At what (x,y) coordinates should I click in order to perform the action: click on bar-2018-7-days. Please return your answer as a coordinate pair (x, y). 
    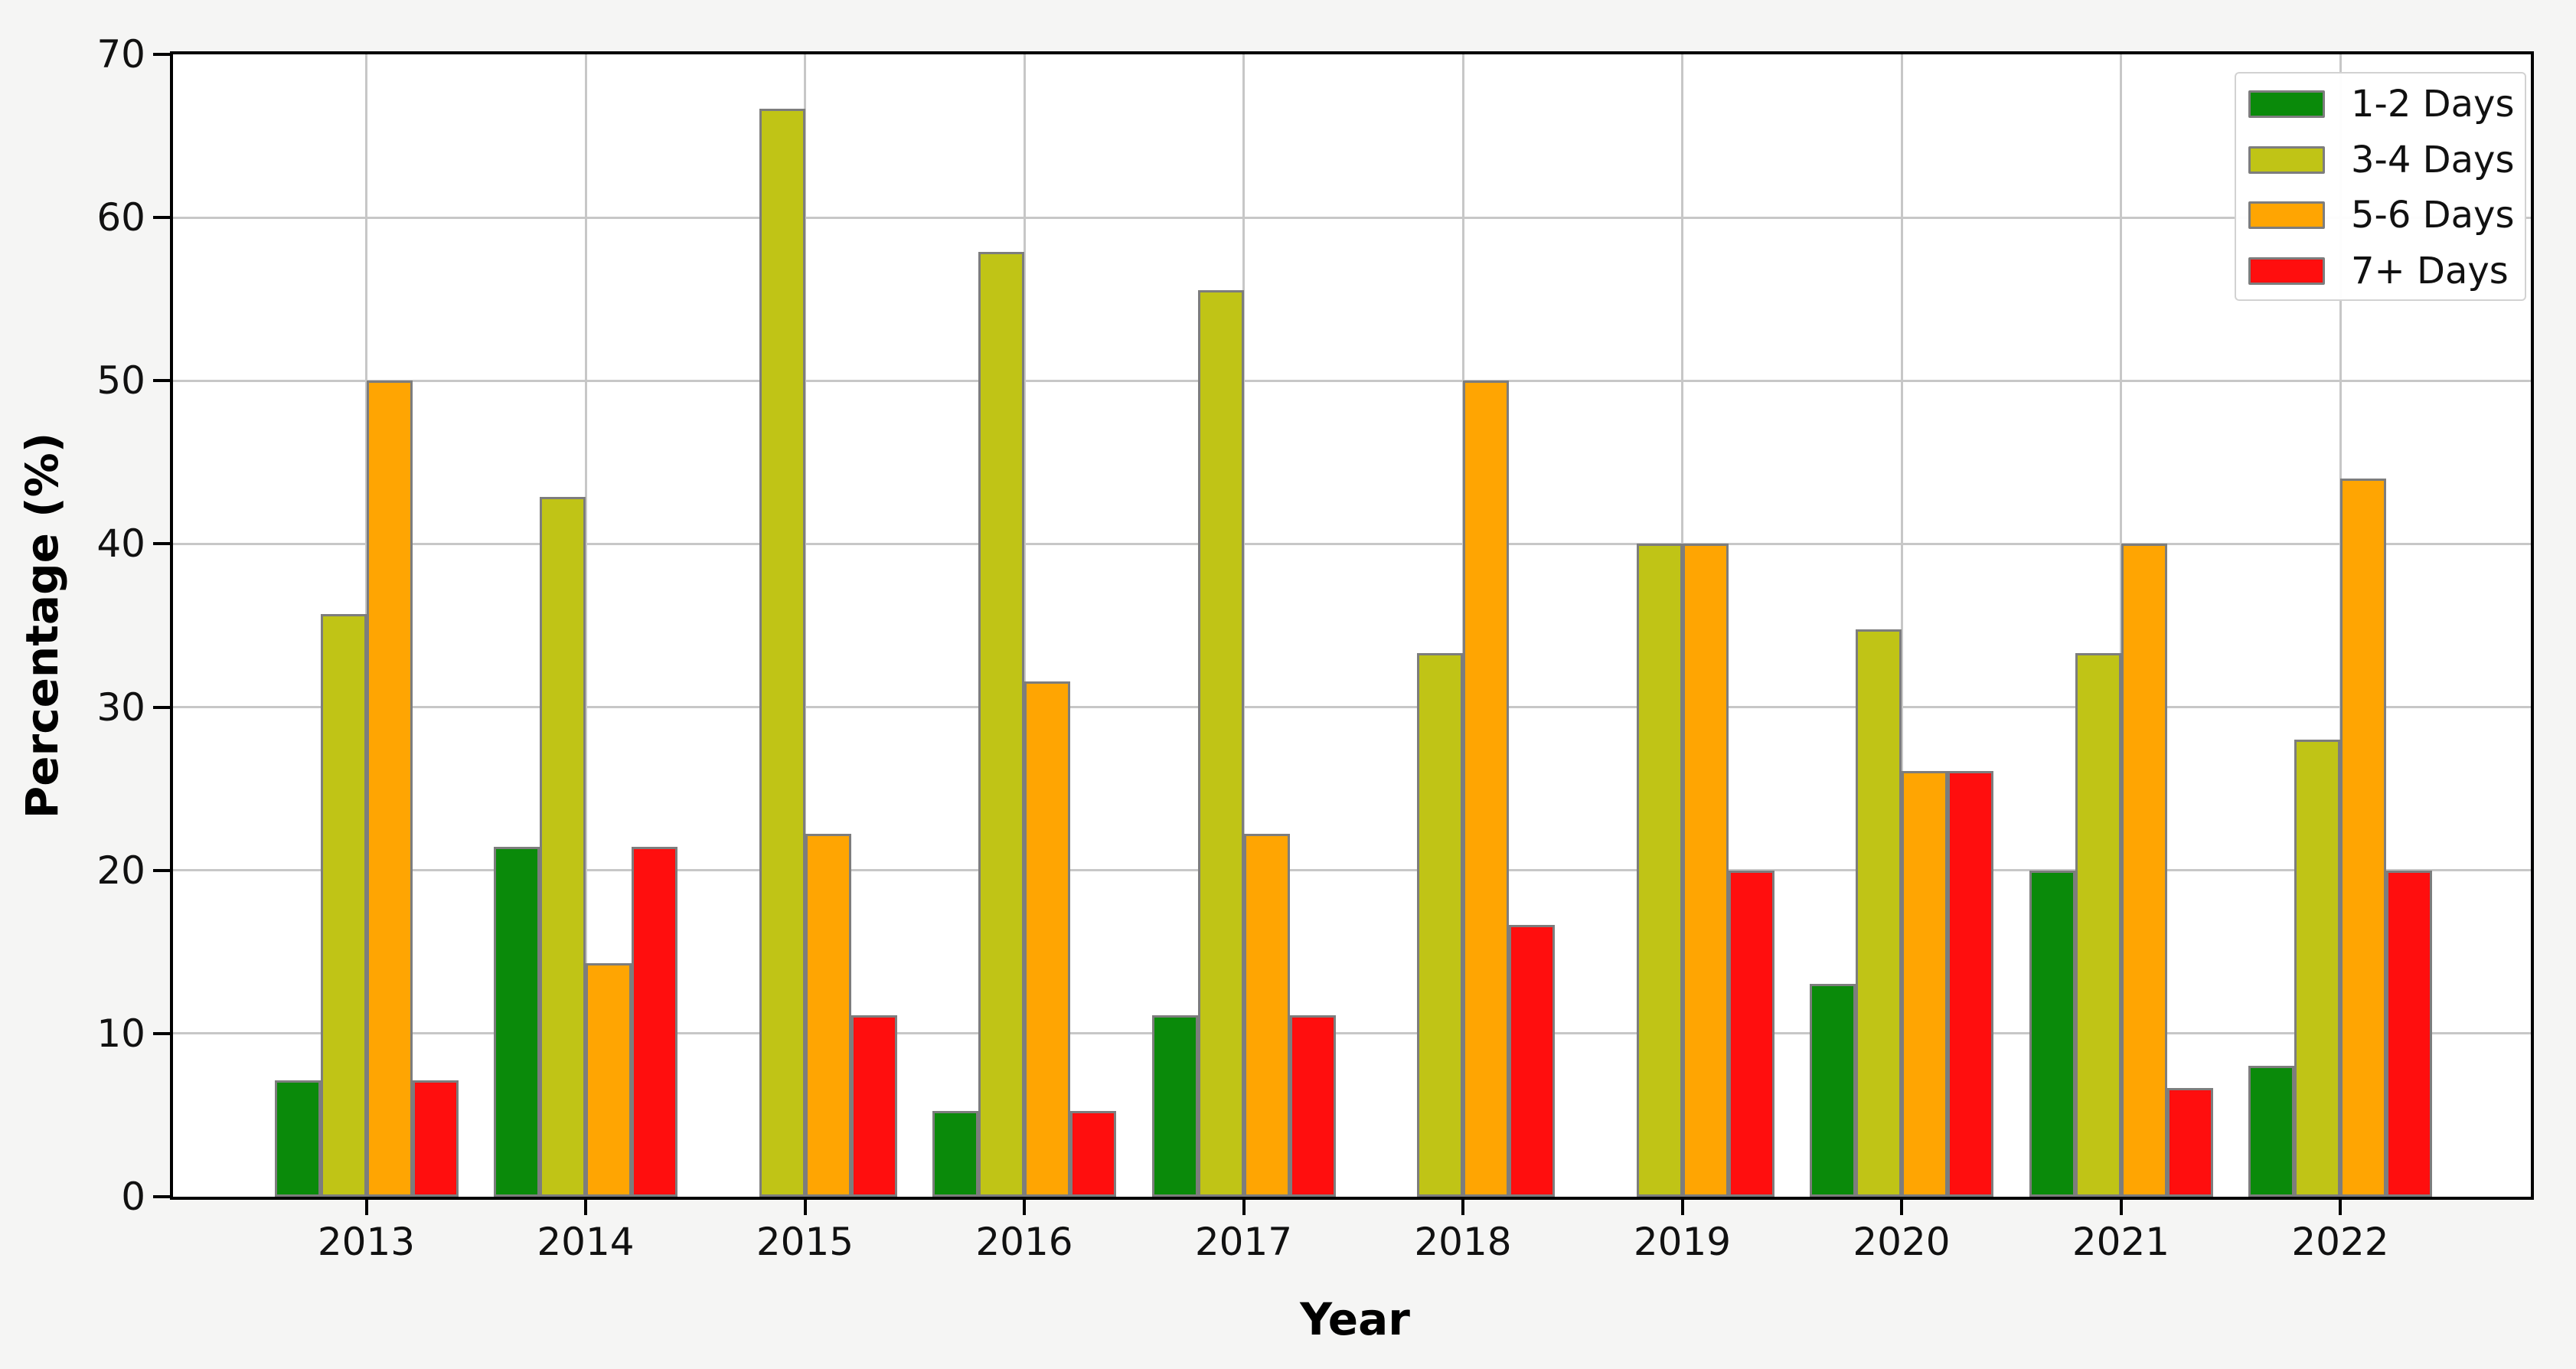
    Looking at the image, I should click on (1532, 1061).